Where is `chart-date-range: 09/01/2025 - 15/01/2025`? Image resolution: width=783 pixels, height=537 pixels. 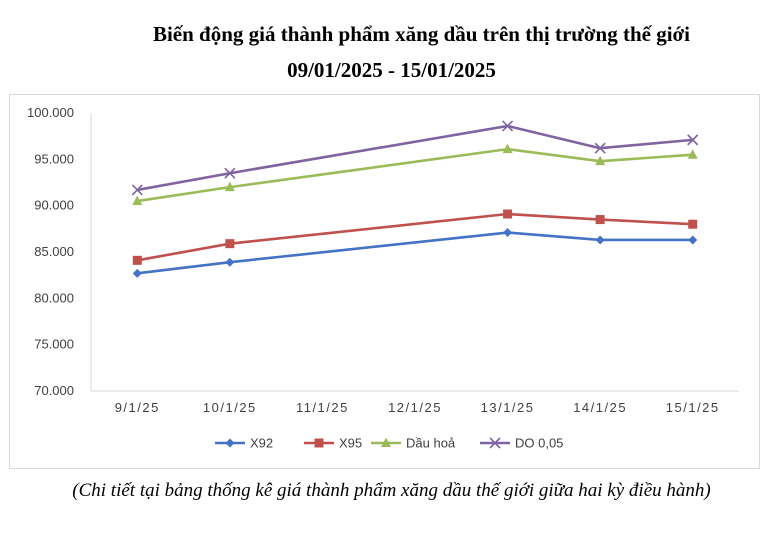
chart-date-range: 09/01/2025 - 15/01/2025 is located at coordinates (391, 70).